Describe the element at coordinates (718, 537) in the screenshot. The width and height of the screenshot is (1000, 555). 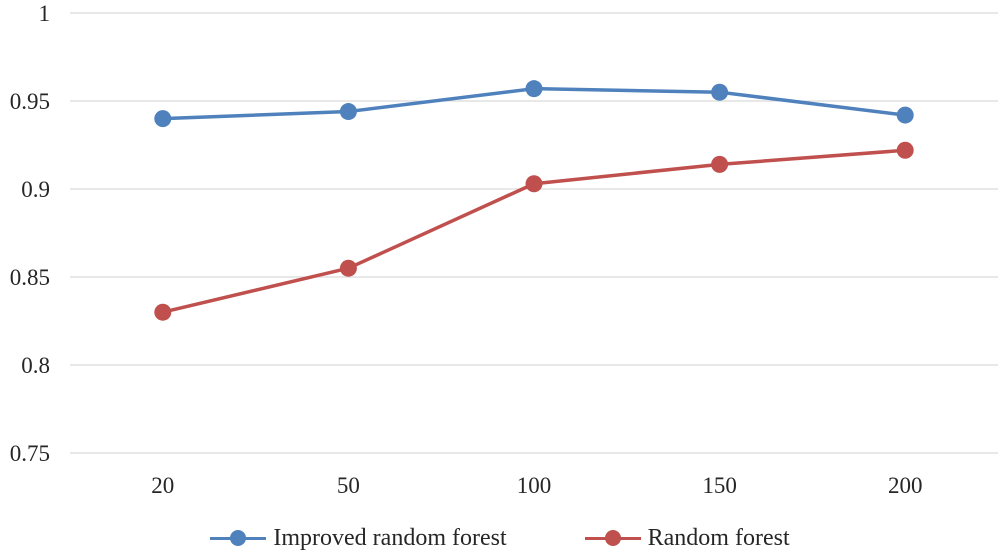
I see `legend-label: Random forest` at that location.